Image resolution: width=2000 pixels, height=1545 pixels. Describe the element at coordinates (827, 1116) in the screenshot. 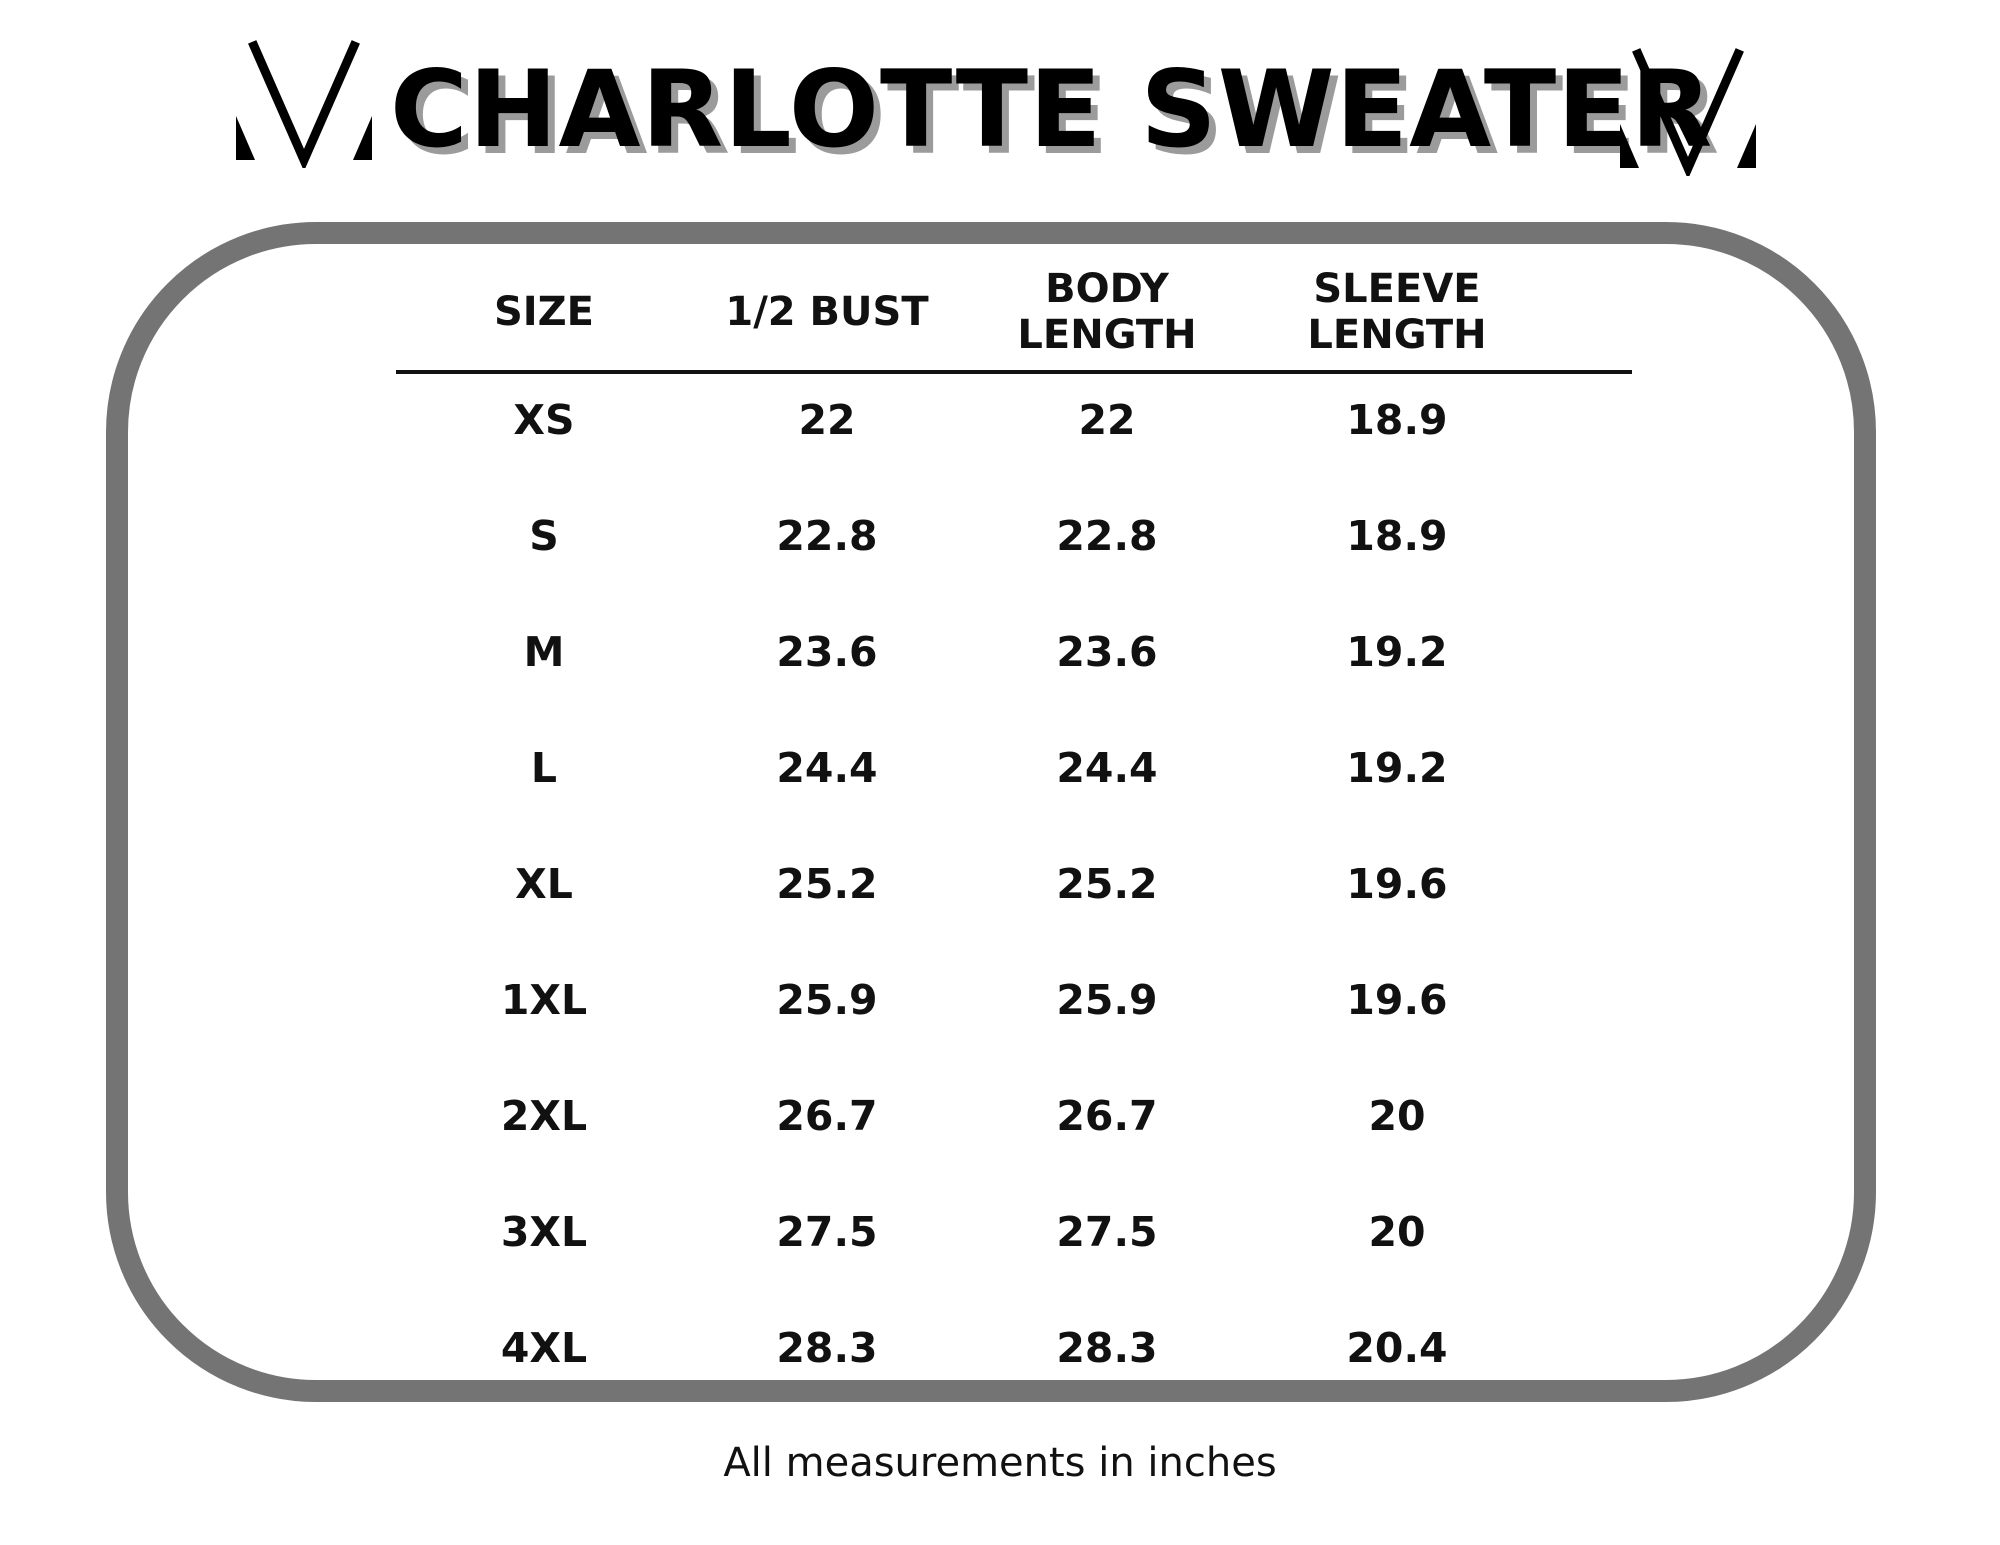

I see `half-bust-cell: 26.7` at that location.